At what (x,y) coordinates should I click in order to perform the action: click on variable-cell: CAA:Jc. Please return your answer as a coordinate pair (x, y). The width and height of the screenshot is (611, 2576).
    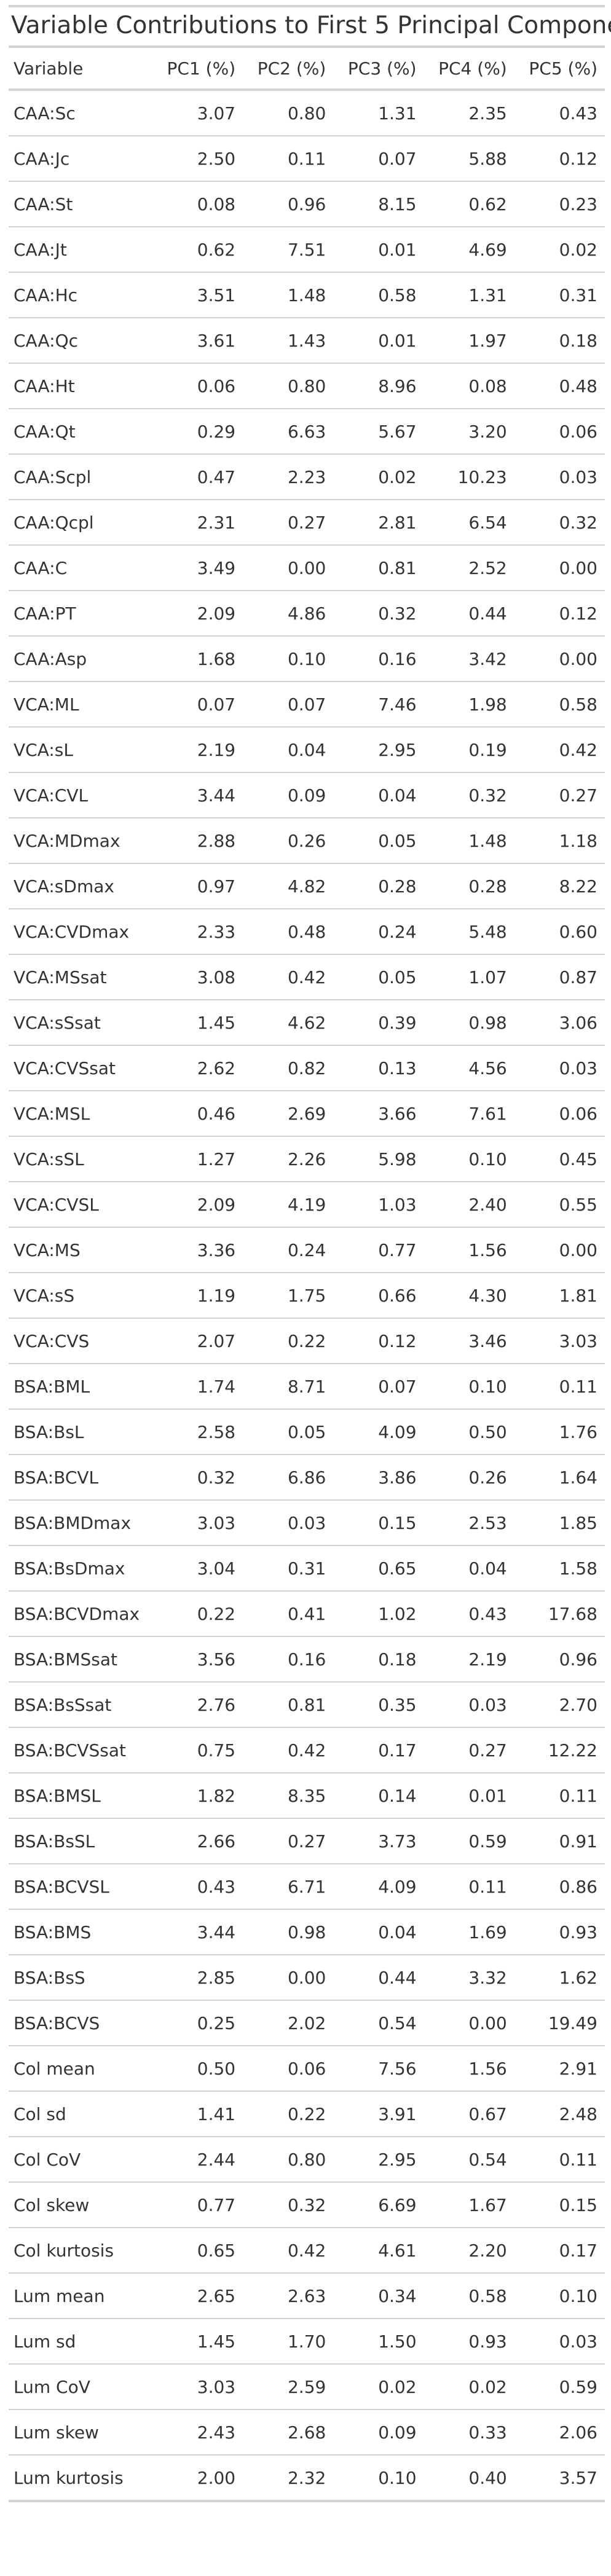
    Looking at the image, I should click on (80, 159).